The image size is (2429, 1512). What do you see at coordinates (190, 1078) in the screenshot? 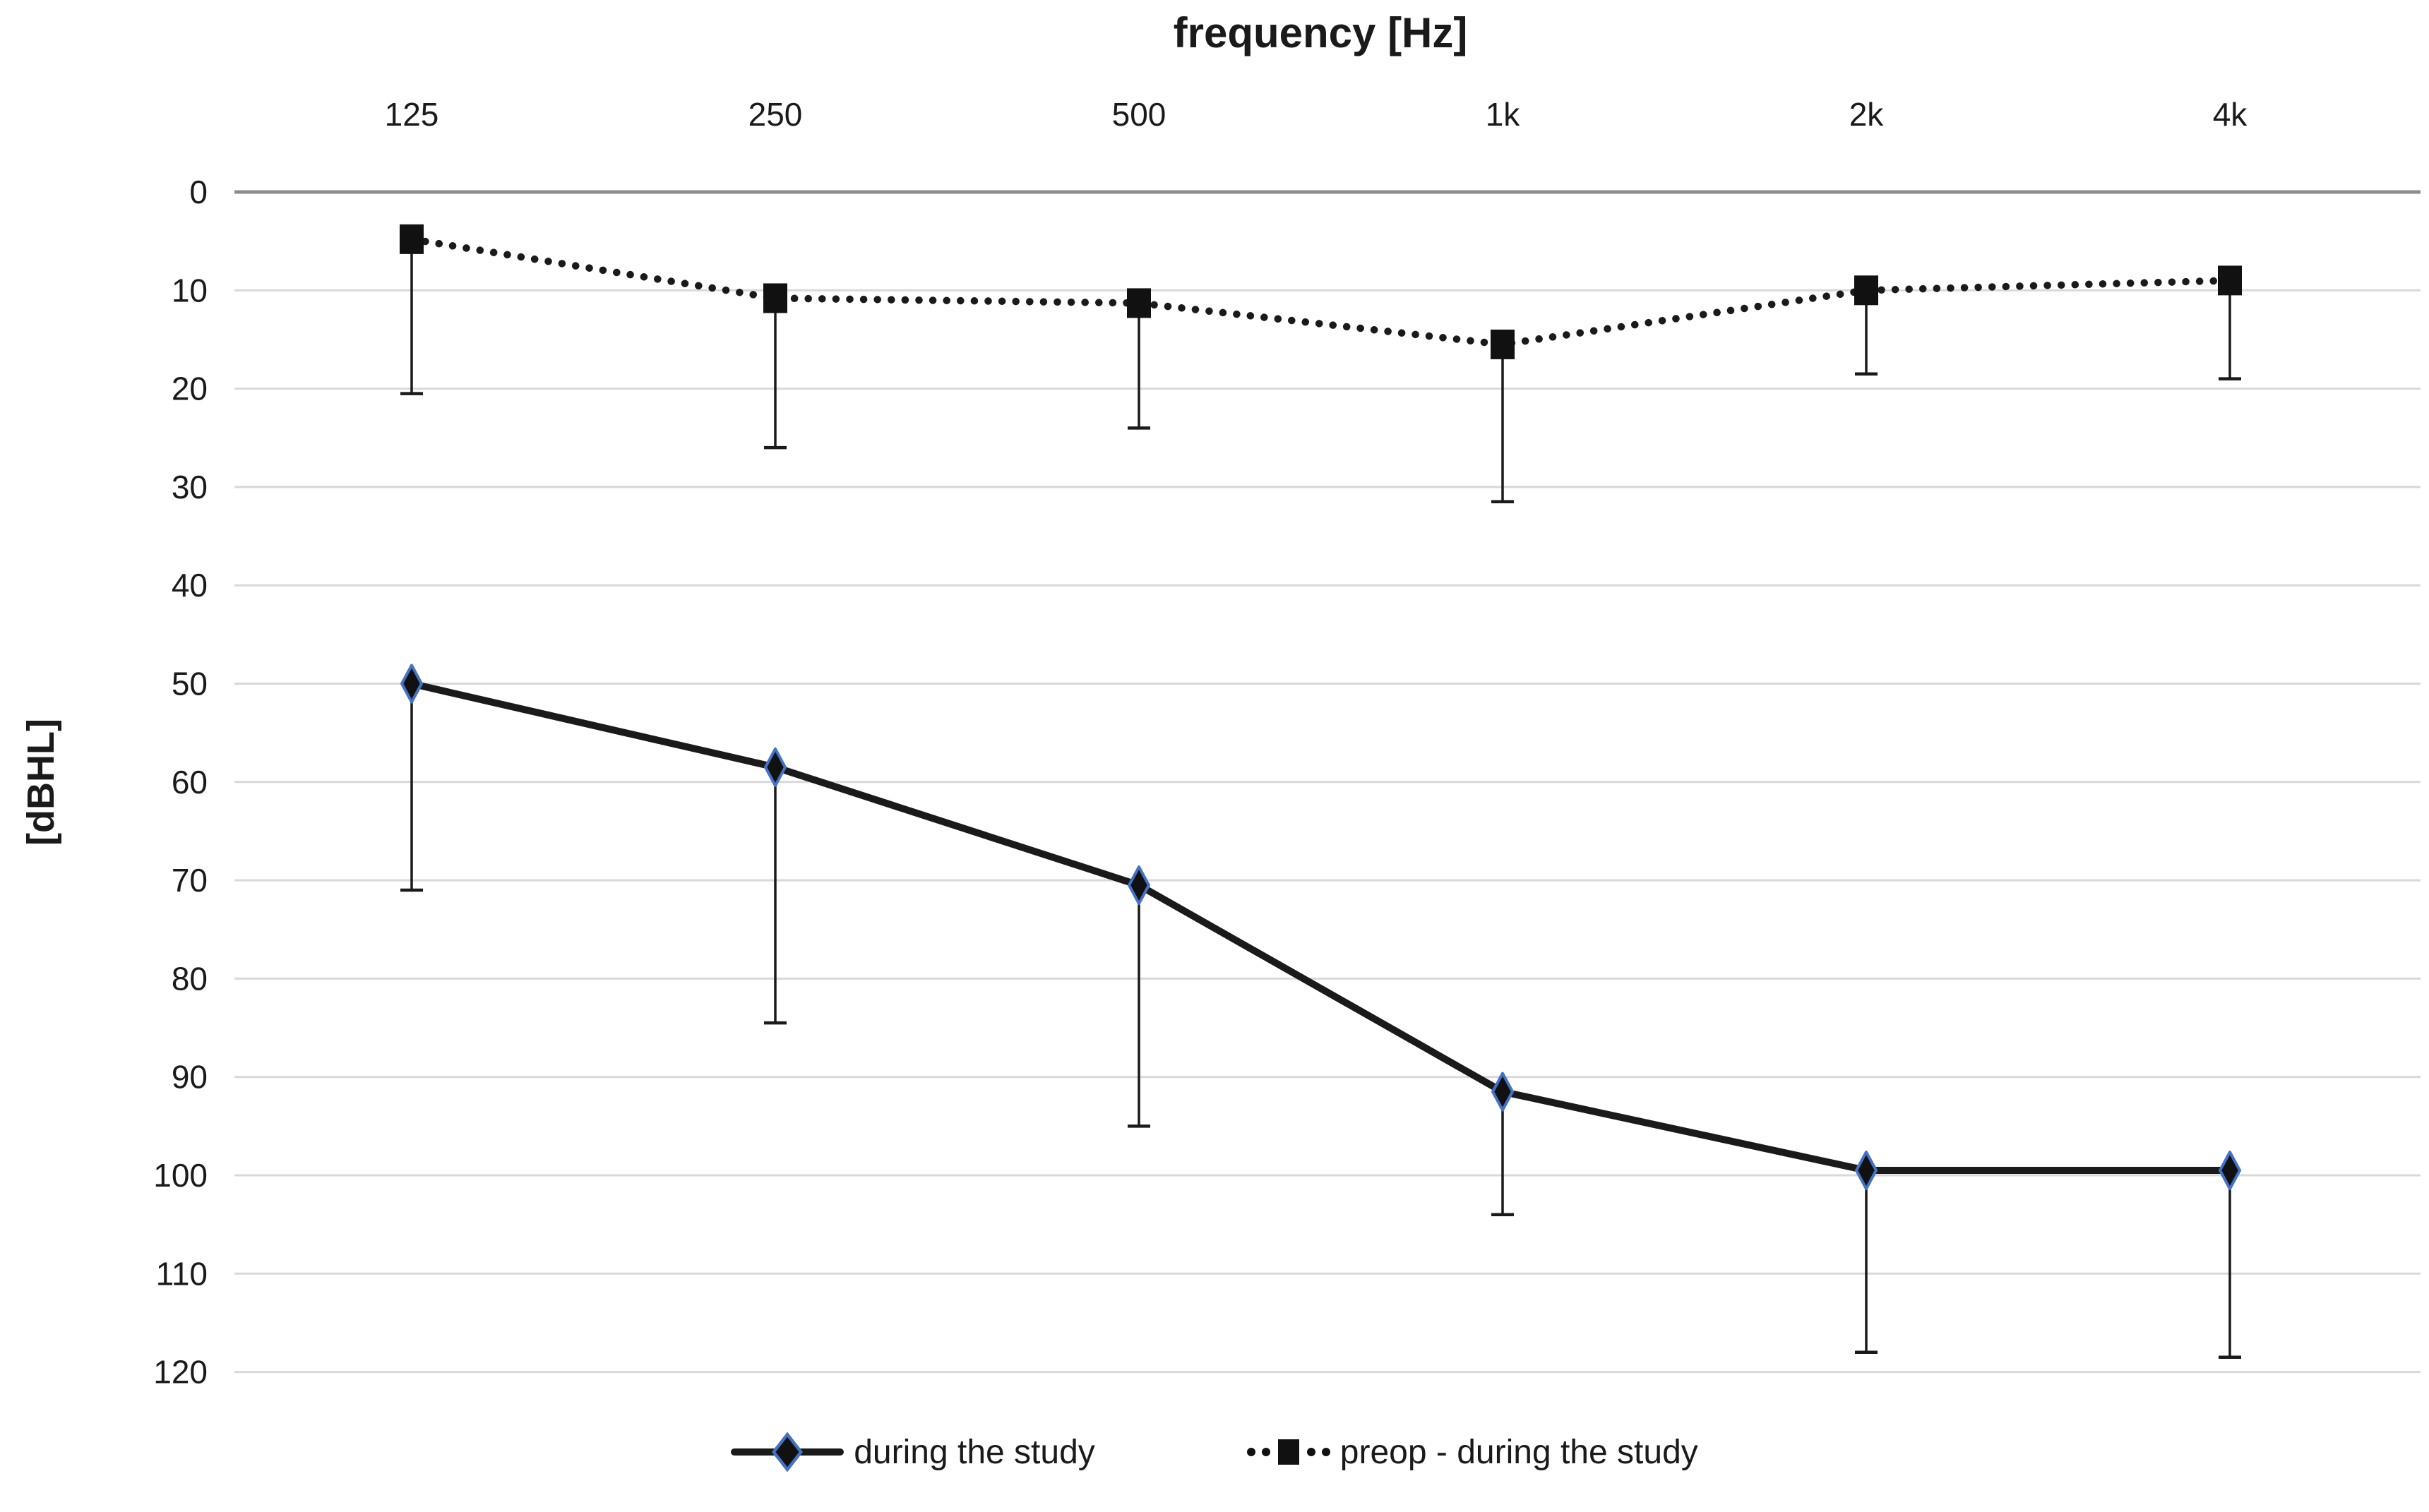
I see `y-tick-label-90: 90` at bounding box center [190, 1078].